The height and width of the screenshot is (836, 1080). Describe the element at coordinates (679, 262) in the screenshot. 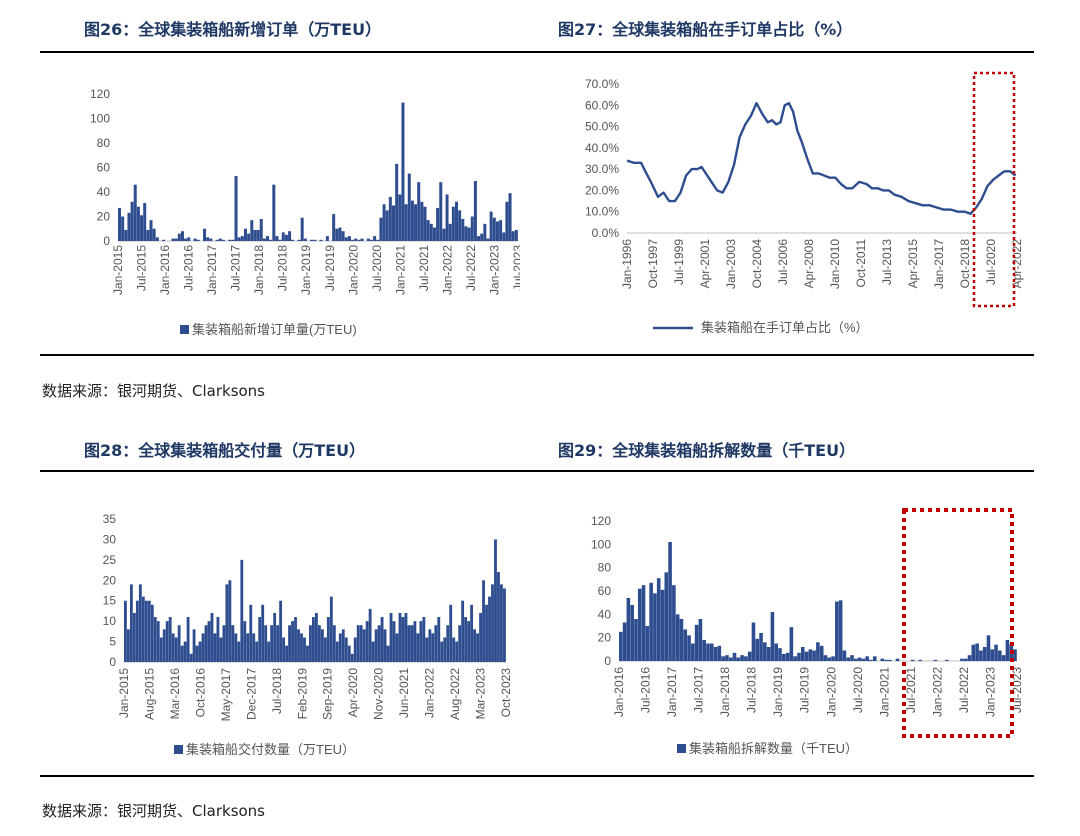

I see `fig27-xtick-label: Jul-1999` at that location.